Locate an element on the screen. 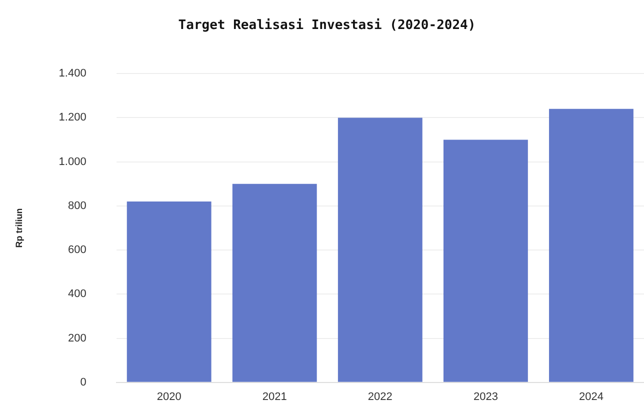 Image resolution: width=644 pixels, height=419 pixels. x-tick-label: 2022 is located at coordinates (380, 397).